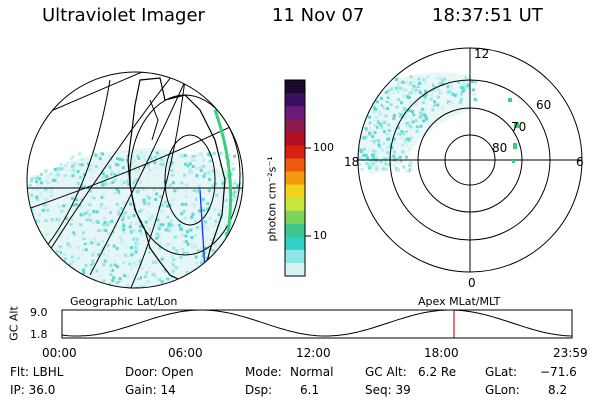 The image size is (600, 400). Describe the element at coordinates (580, 162) in the screenshot. I see `mlt-label-6: 6` at that location.